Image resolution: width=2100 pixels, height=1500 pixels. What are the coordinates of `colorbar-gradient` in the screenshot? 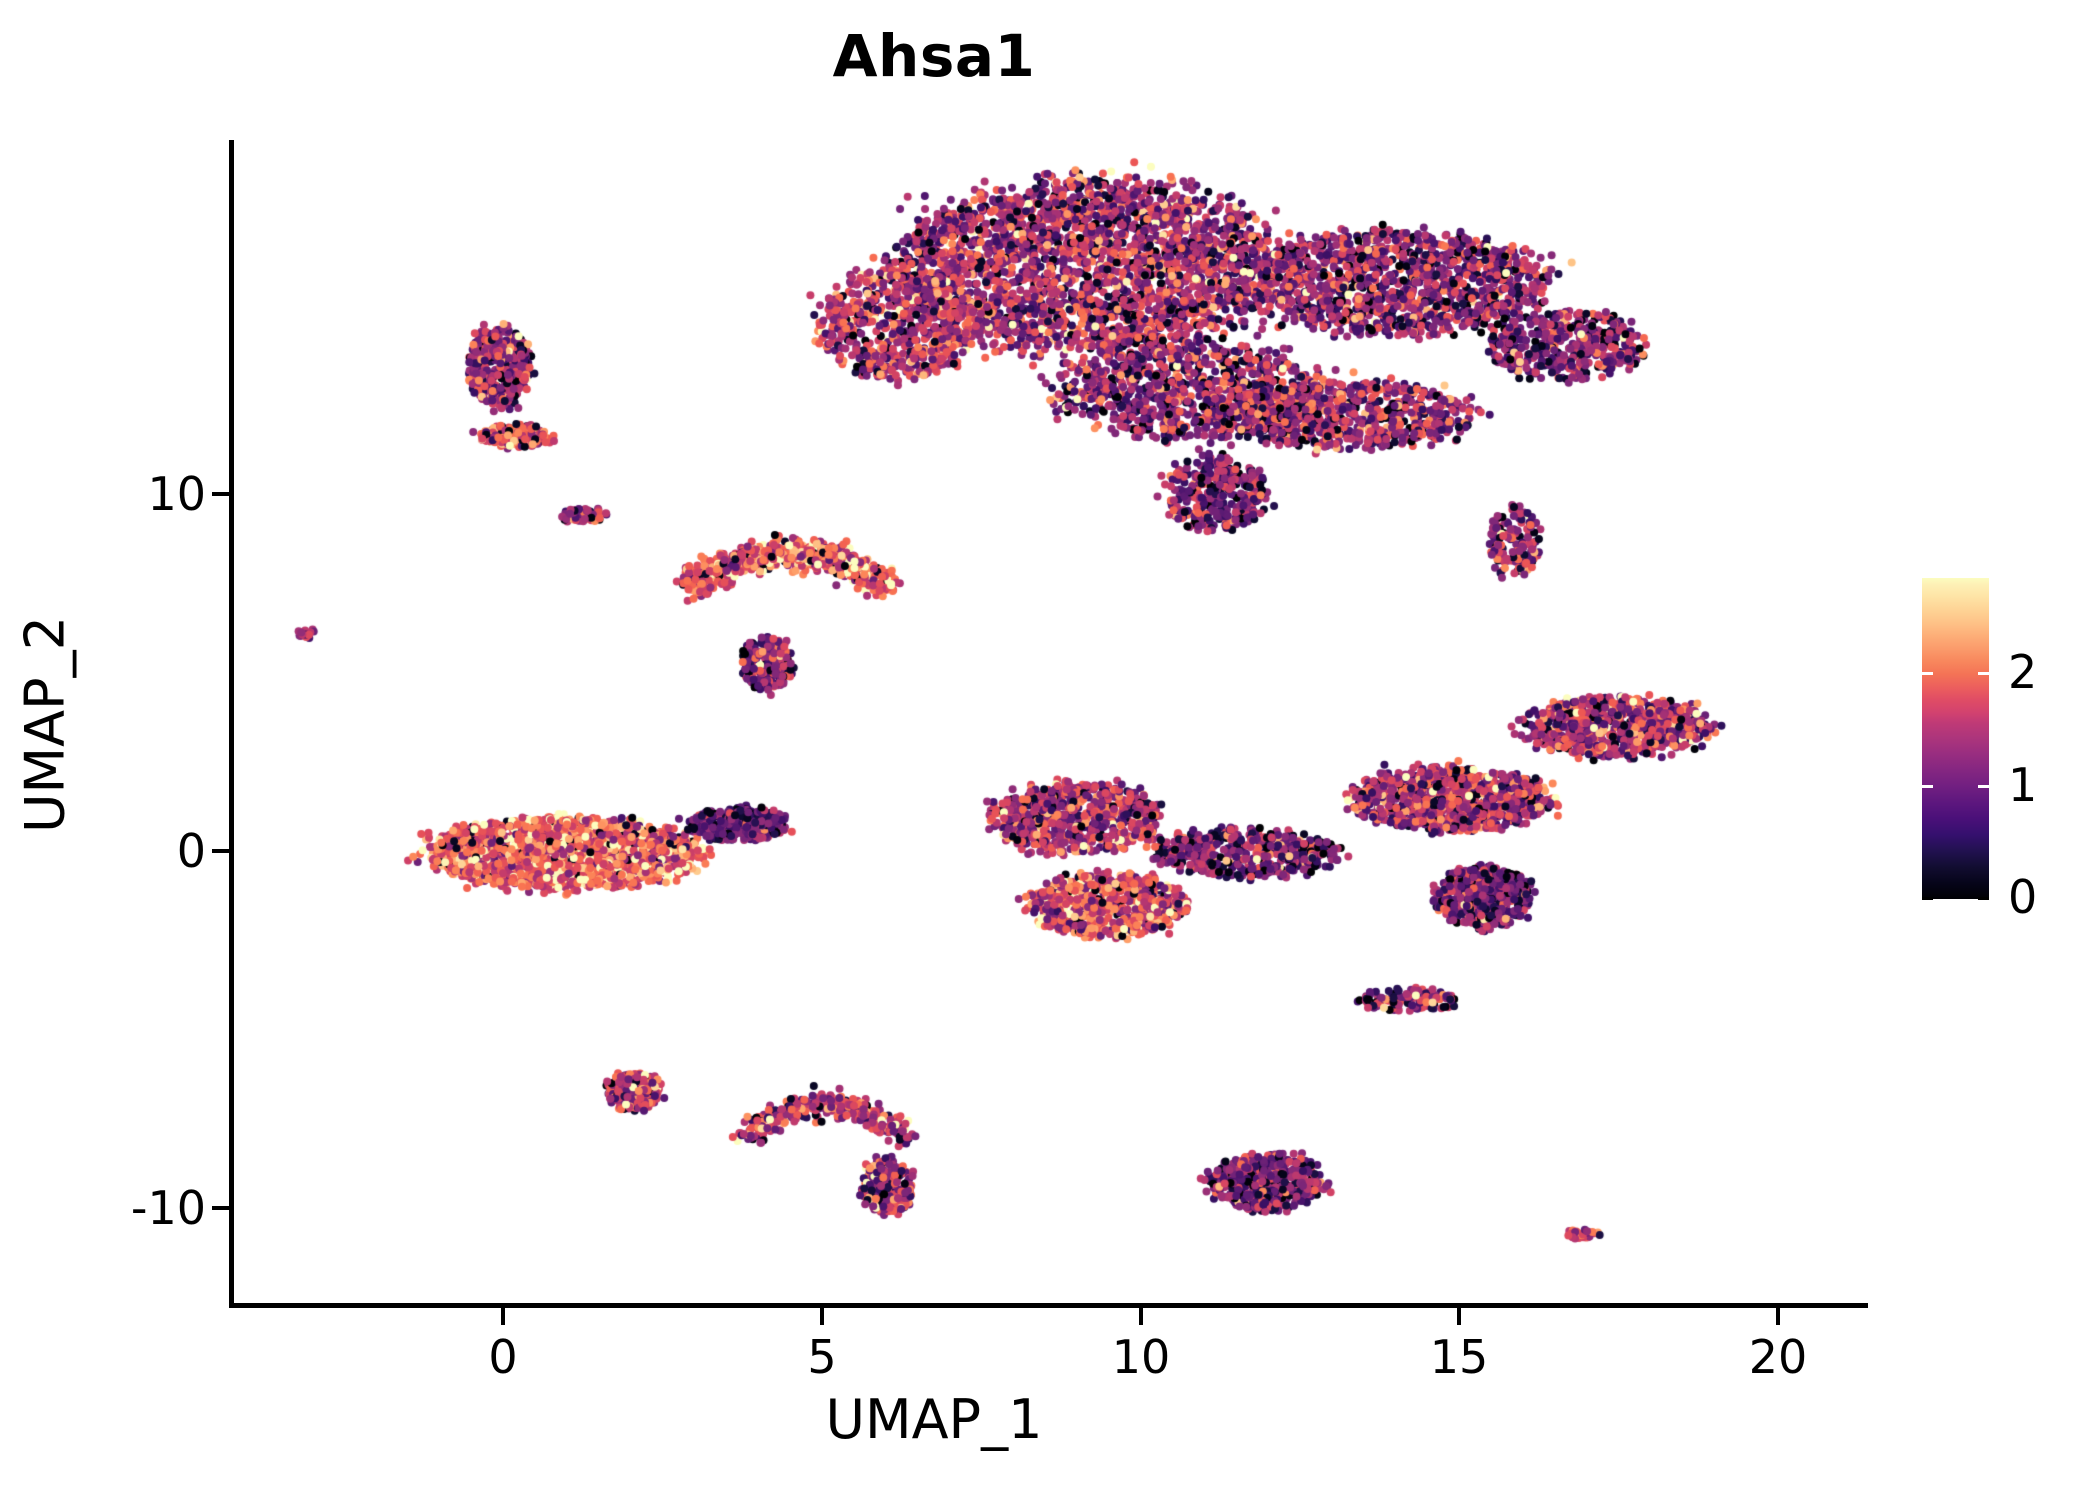 It's located at (1955, 738).